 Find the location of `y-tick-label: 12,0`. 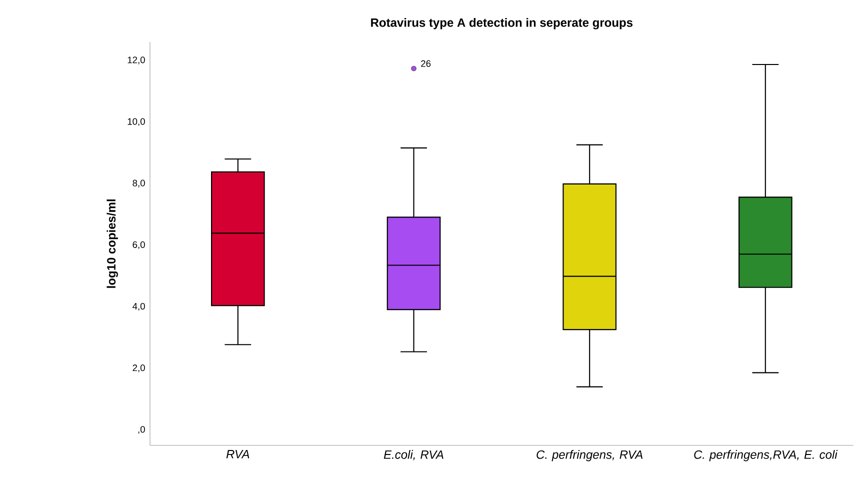

y-tick-label: 12,0 is located at coordinates (136, 60).